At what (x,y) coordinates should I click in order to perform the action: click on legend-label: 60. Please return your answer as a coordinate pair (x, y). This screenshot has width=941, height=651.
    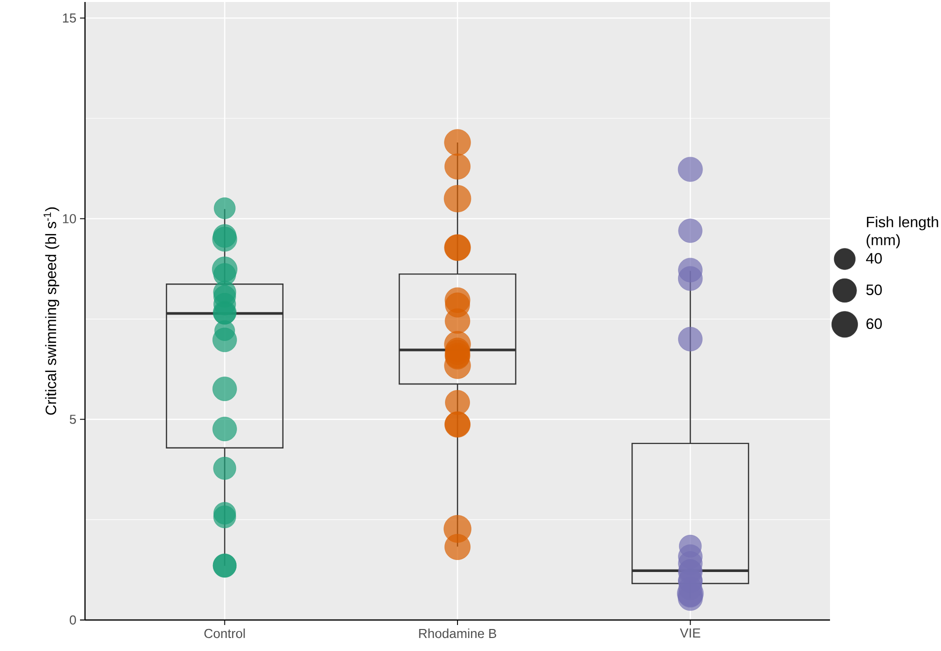
    Looking at the image, I should click on (874, 324).